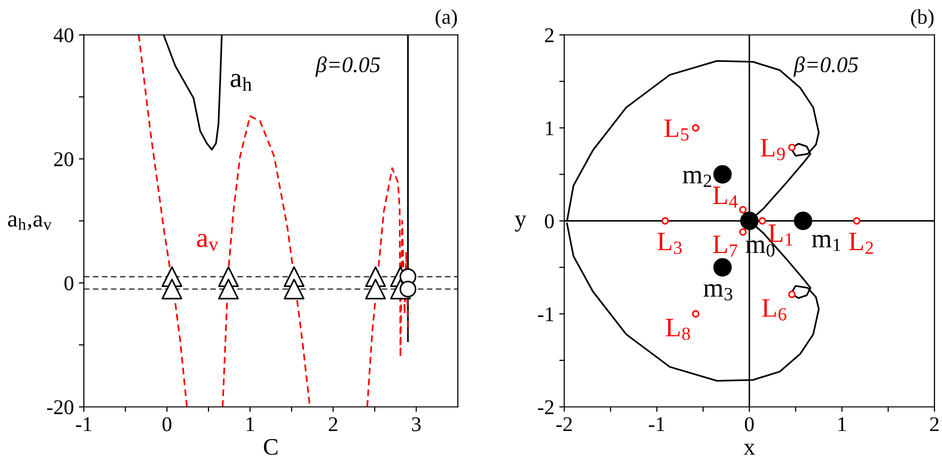 This screenshot has width=942, height=465. Describe the element at coordinates (550, 128) in the screenshot. I see `y-tick-label: 1` at that location.